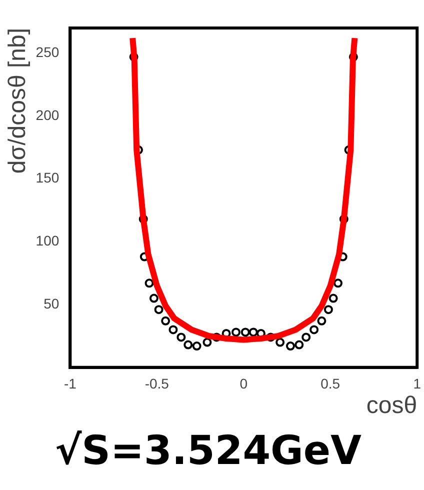 This screenshot has width=424, height=490. What do you see at coordinates (48, 178) in the screenshot?
I see `y-tick-label: 150` at bounding box center [48, 178].